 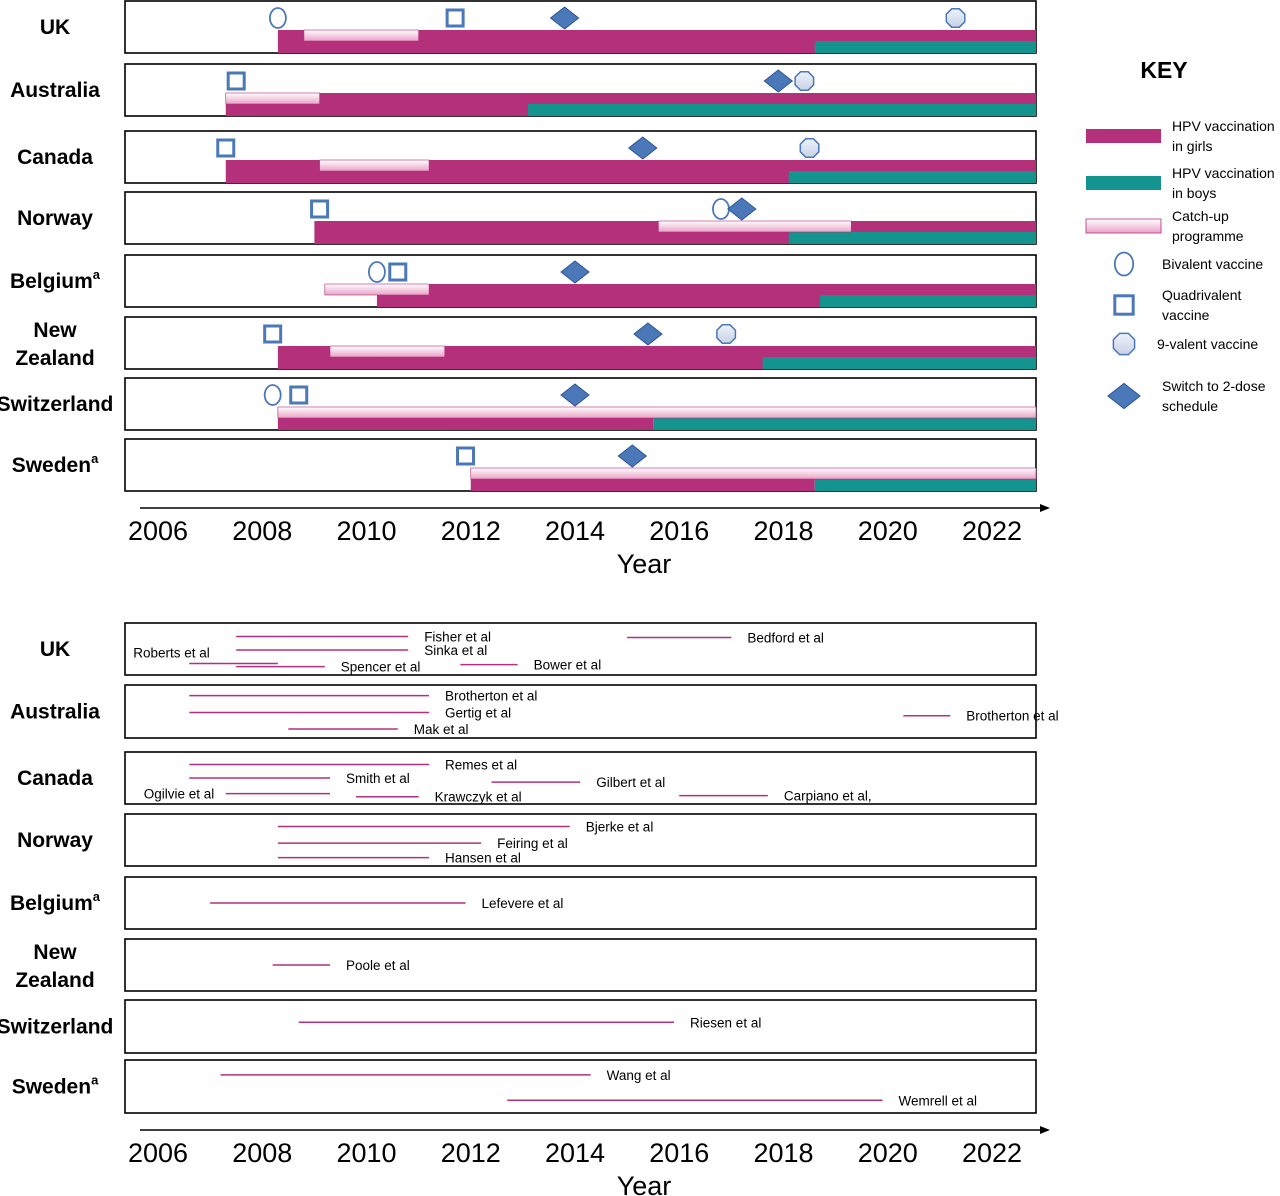 I want to click on country-name: Canada, so click(x=55, y=157).